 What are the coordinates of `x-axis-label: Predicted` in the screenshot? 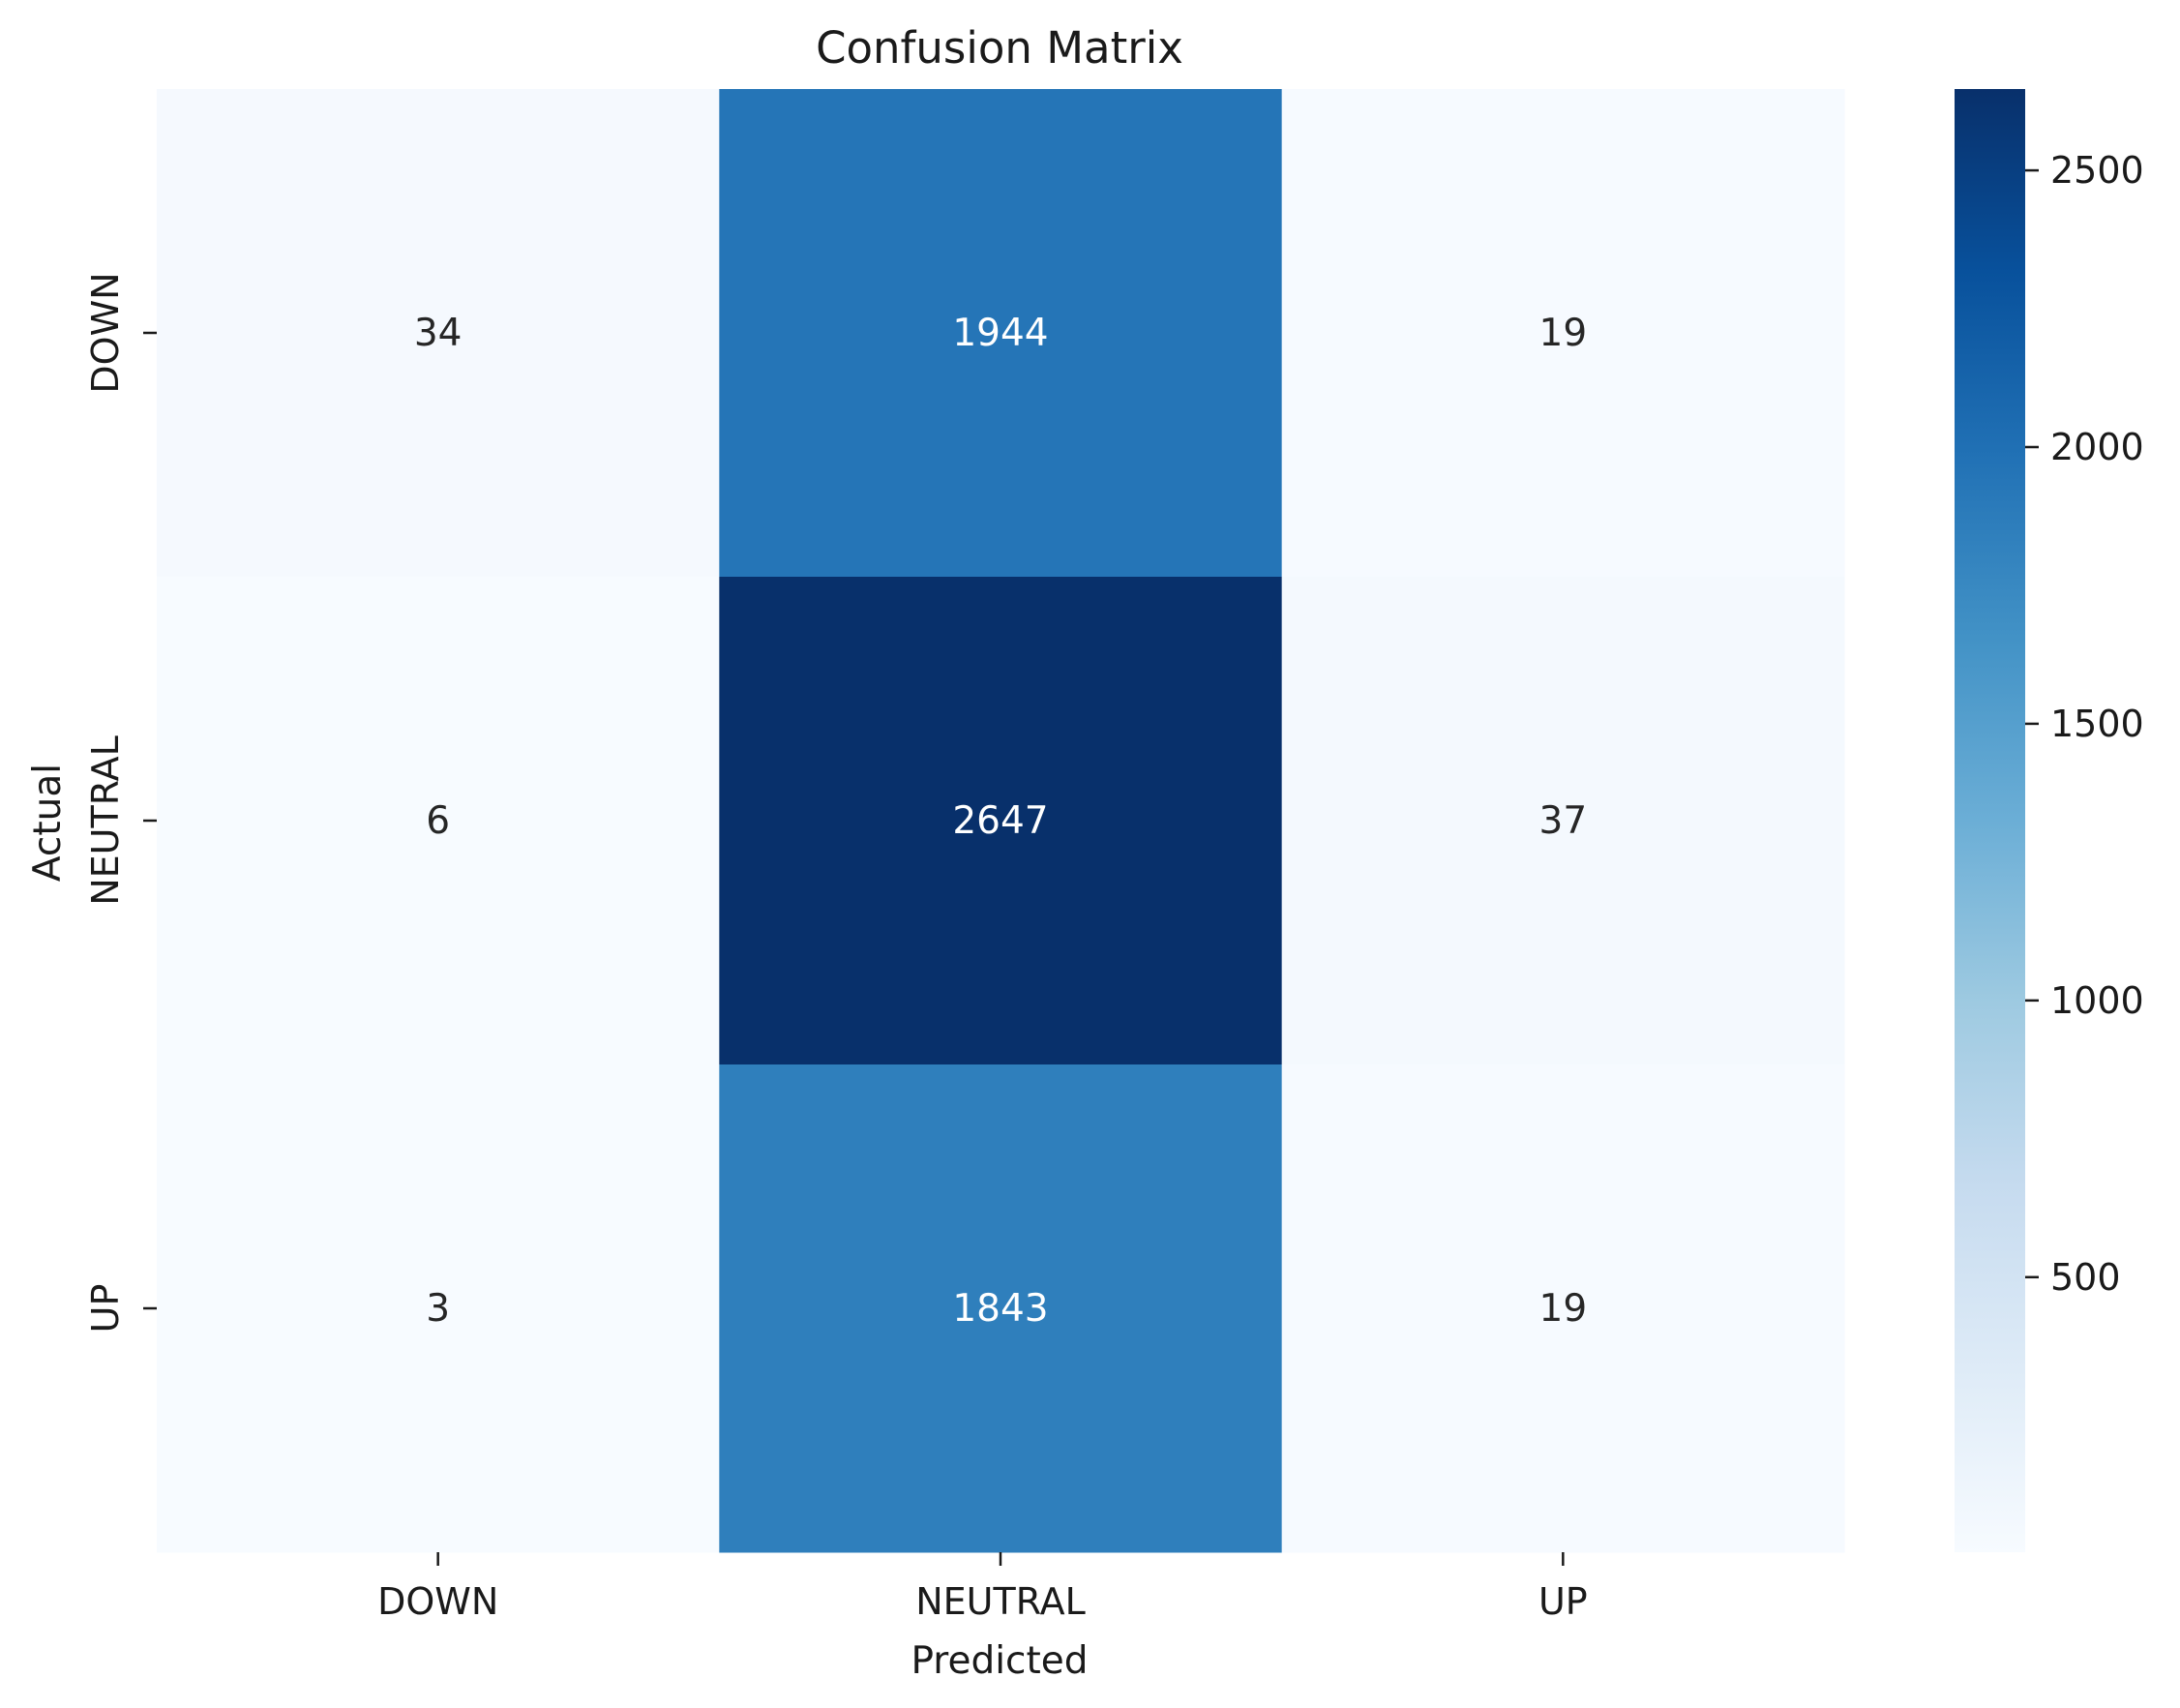 It's located at (999, 1661).